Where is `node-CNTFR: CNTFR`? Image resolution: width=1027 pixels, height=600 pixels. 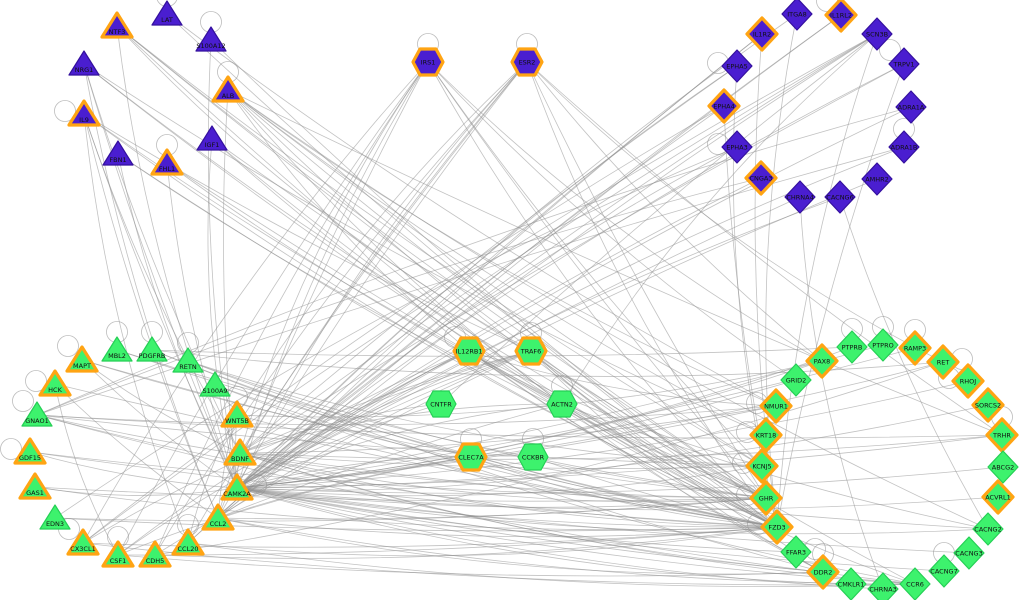 node-CNTFR: CNTFR is located at coordinates (441, 404).